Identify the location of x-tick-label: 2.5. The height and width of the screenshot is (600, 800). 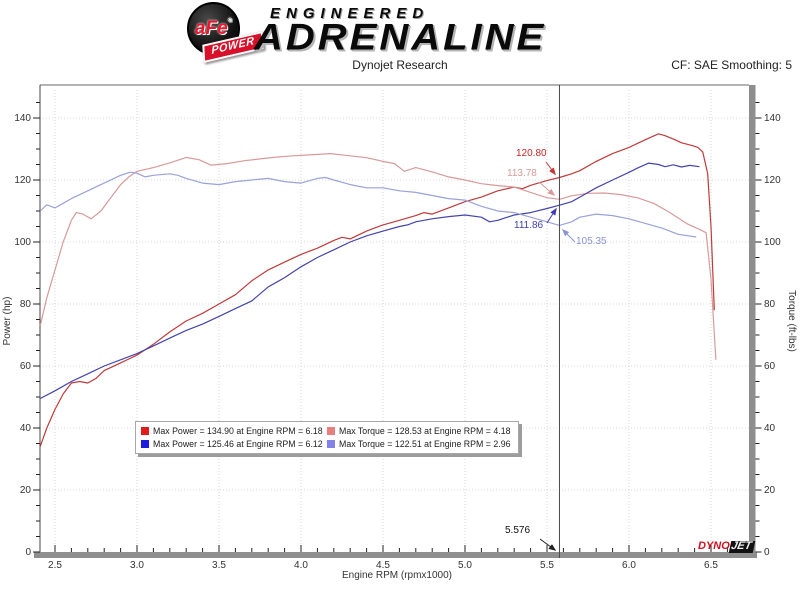
(55, 565).